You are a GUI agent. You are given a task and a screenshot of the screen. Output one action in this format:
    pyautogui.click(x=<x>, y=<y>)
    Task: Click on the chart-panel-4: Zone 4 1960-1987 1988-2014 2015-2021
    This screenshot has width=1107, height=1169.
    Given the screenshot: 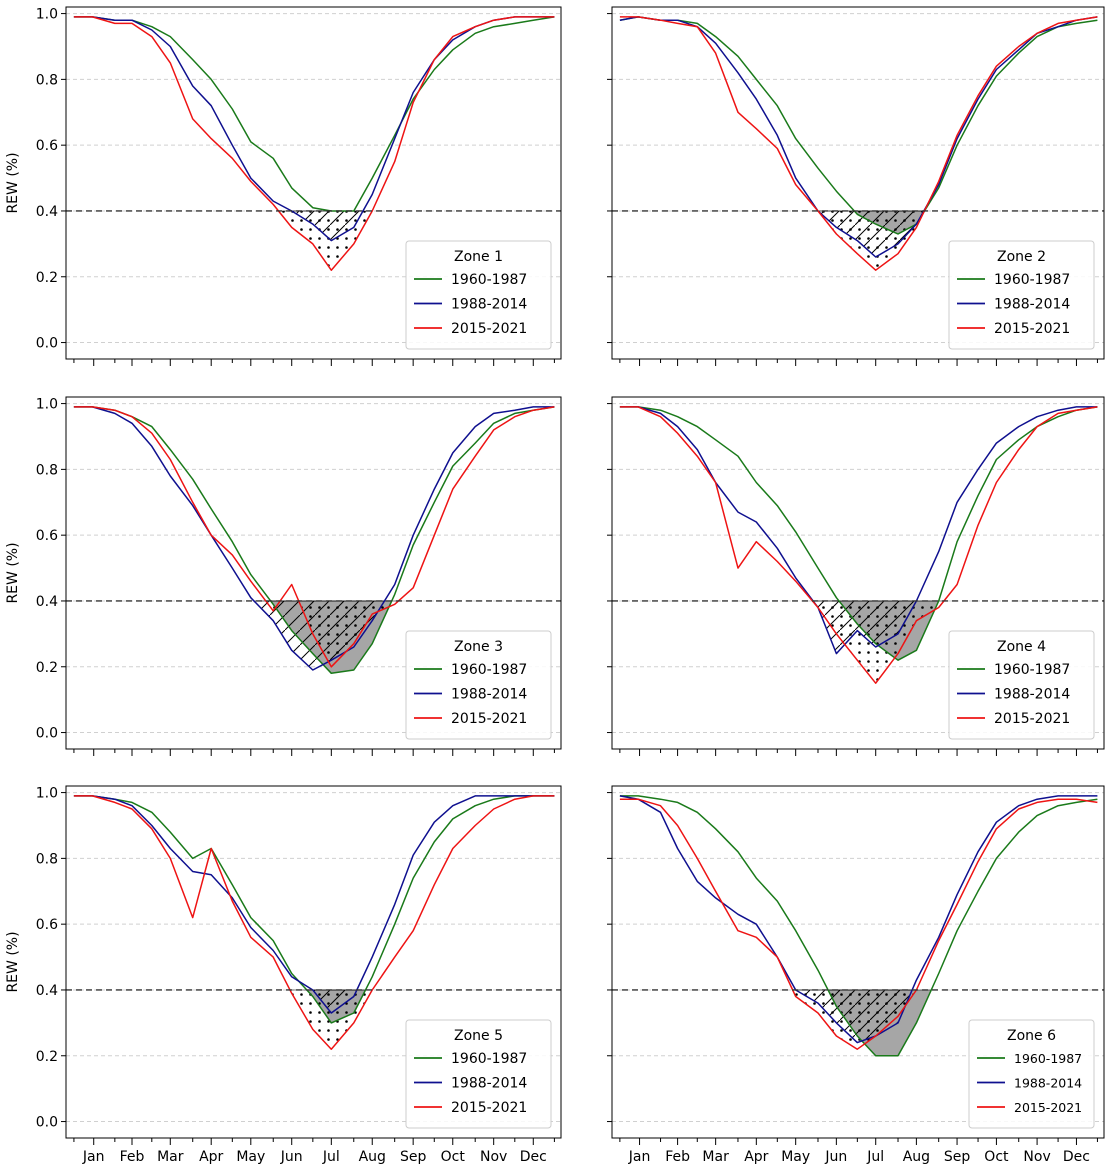 What is the action you would take?
    pyautogui.click(x=856, y=576)
    